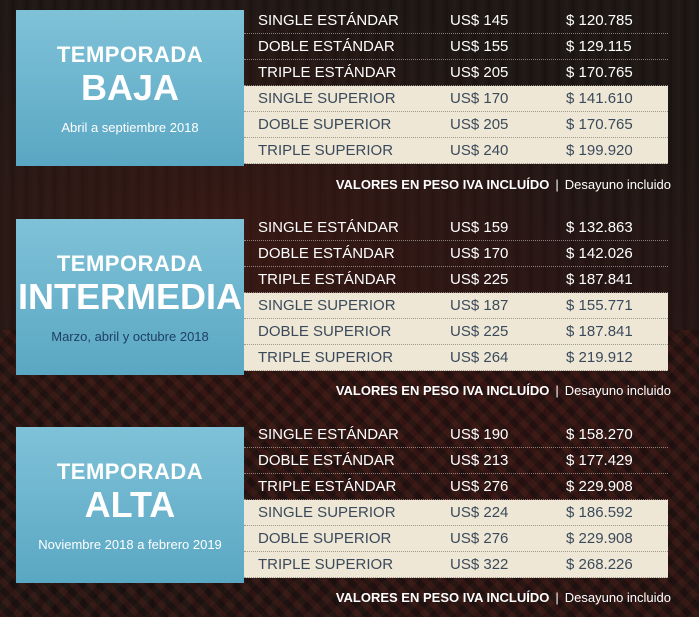 The image size is (699, 617). What do you see at coordinates (479, 150) in the screenshot?
I see `price-usd: US$ 240` at bounding box center [479, 150].